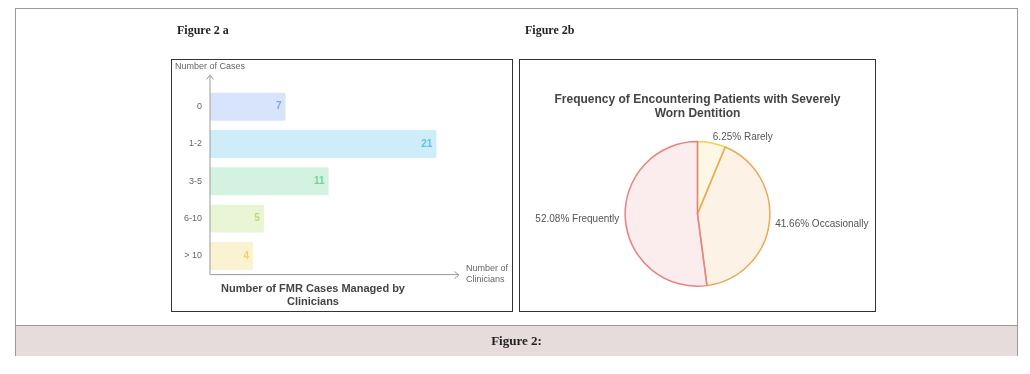 This screenshot has width=1030, height=374. Describe the element at coordinates (697, 105) in the screenshot. I see `chart-title: Frequency of Encountering Patients with Severely Worn Dentition` at that location.